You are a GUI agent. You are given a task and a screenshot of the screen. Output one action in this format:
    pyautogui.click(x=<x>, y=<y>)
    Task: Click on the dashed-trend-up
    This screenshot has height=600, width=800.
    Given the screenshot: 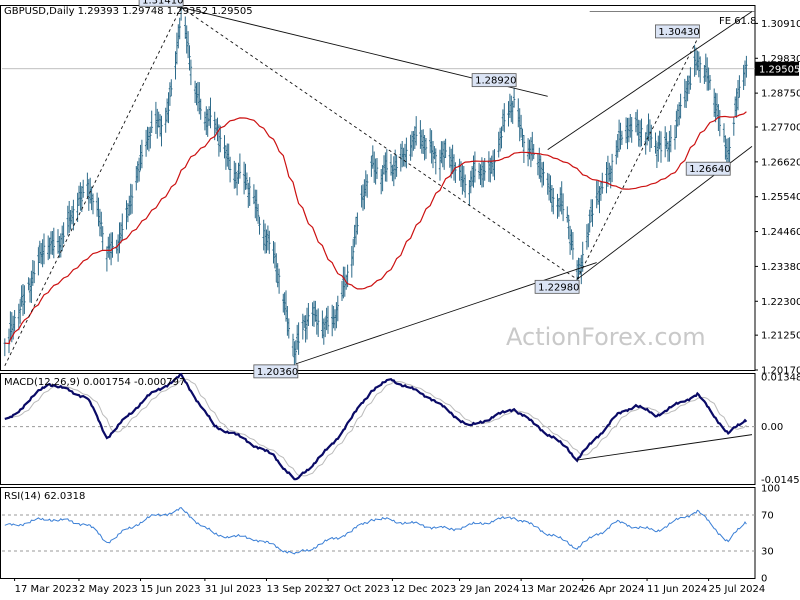 What is the action you would take?
    pyautogui.click(x=93, y=187)
    